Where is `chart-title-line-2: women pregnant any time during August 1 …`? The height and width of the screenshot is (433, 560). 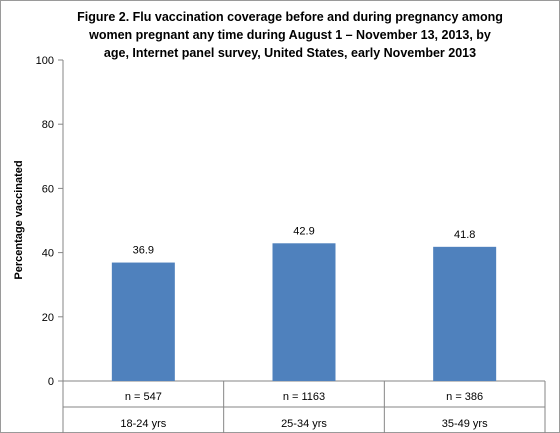 chart-title-line-2: women pregnant any time during August 1 … is located at coordinates (290, 35).